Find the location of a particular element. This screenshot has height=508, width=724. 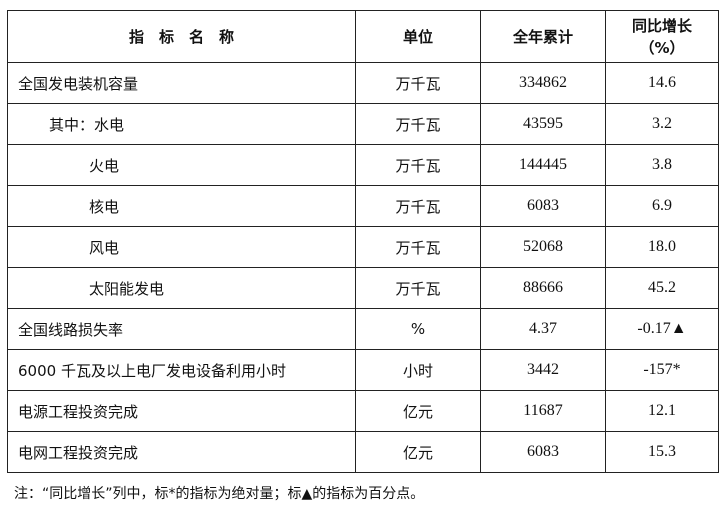

header-name: 指 标 名 称 is located at coordinates (181, 36).